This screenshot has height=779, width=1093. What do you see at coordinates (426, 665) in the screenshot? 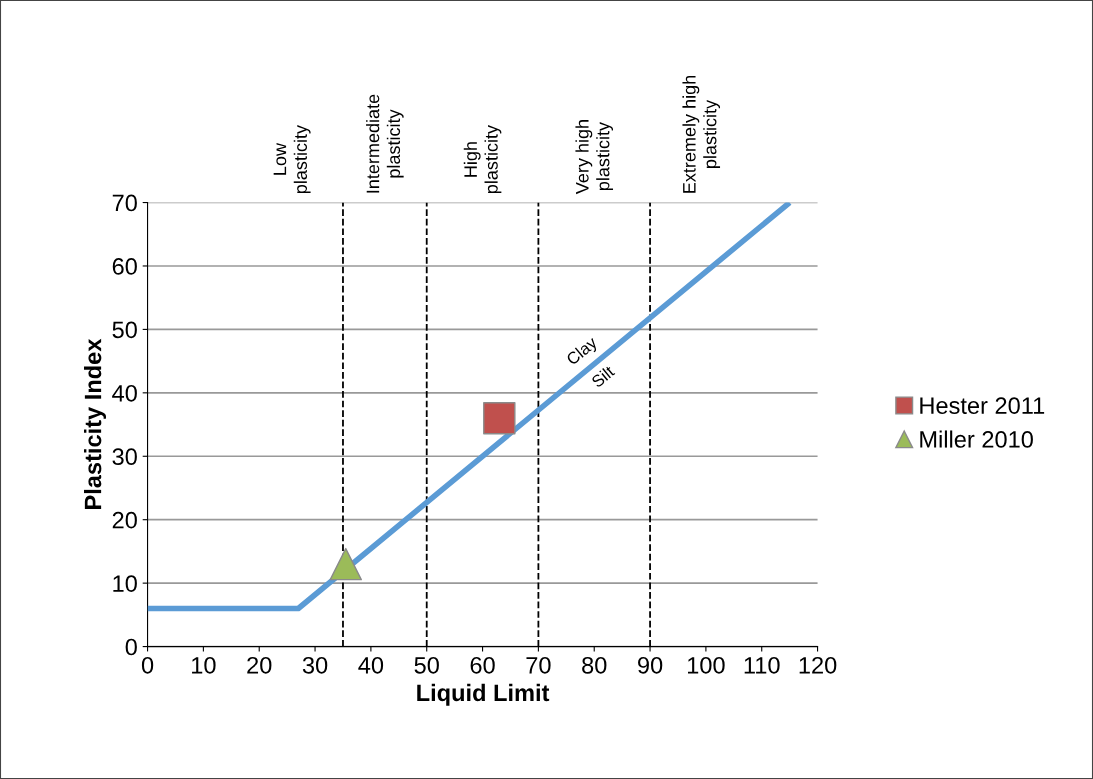
I see `x-tick-label: 50` at bounding box center [426, 665].